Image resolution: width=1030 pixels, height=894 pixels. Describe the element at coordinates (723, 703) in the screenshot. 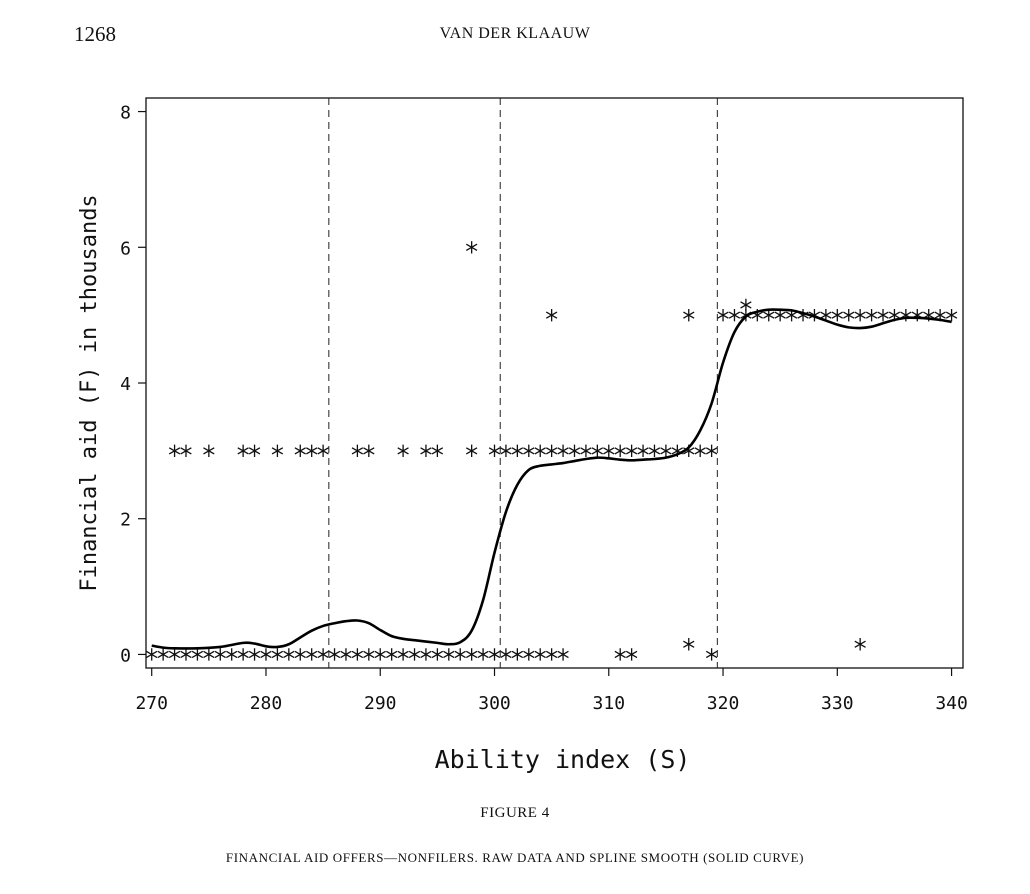

I see `x-tick-label: 320` at that location.